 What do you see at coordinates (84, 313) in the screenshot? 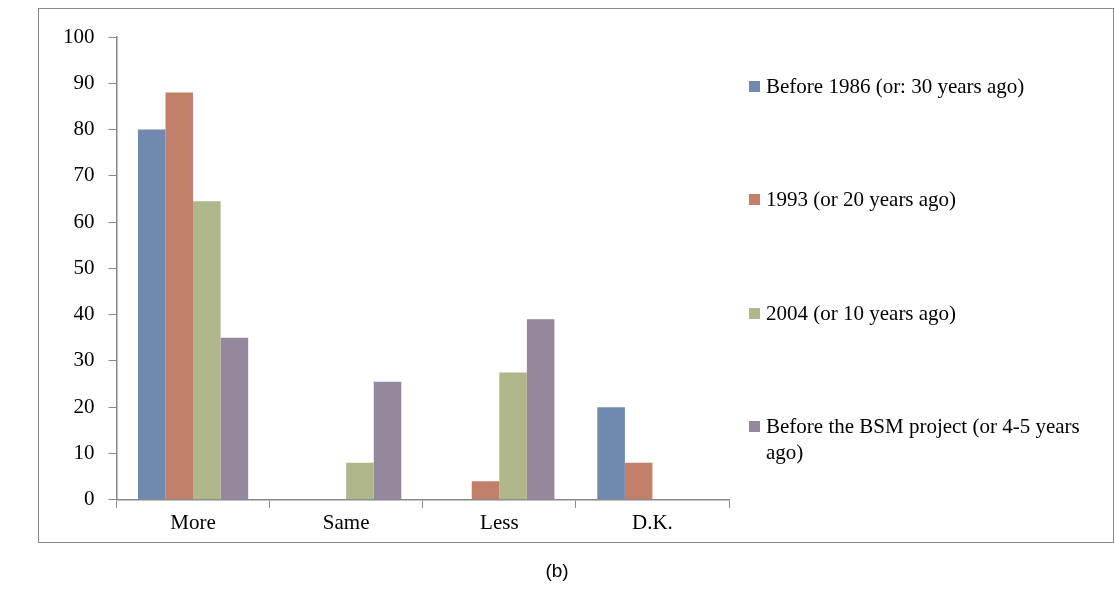
I see `y-tick-label: 40` at bounding box center [84, 313].